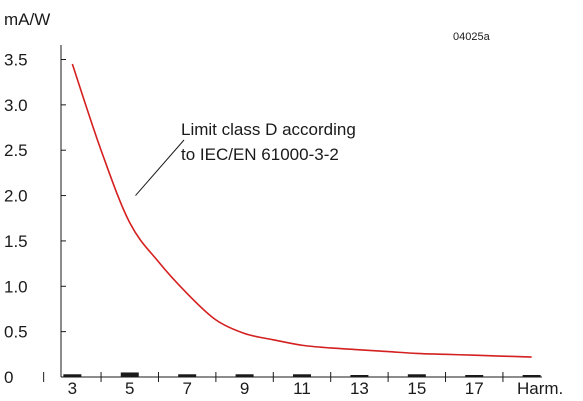 This screenshot has width=583, height=401. I want to click on measured-harmonic-bars, so click(302, 374).